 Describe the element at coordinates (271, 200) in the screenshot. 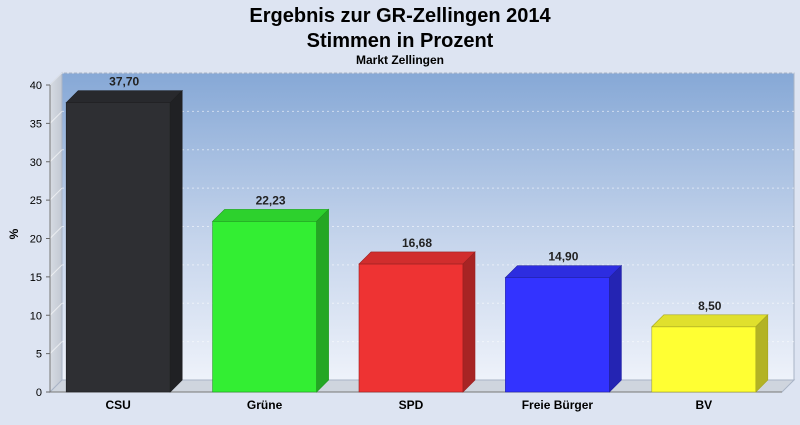

I see `bar-value-label: 22,23` at that location.